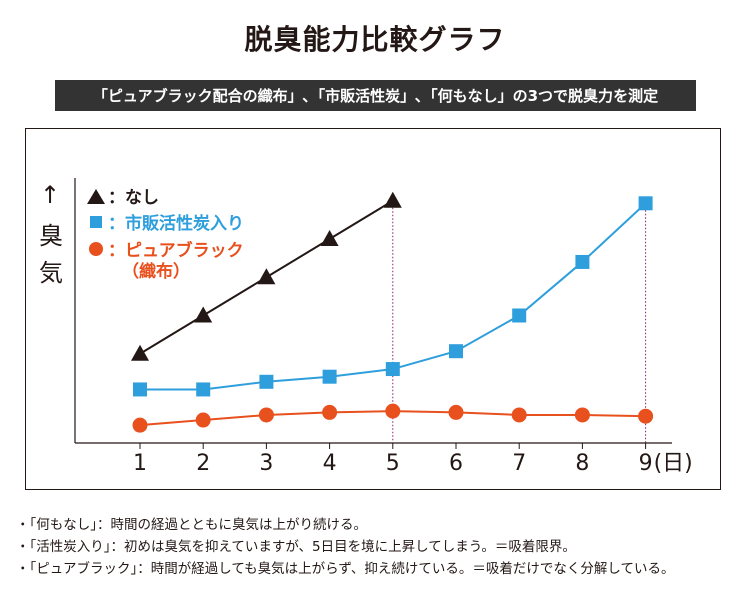 This screenshot has height=609, width=750. Describe the element at coordinates (176, 223) in the screenshot. I see `legend-label: ：市販活性炭入り` at that location.